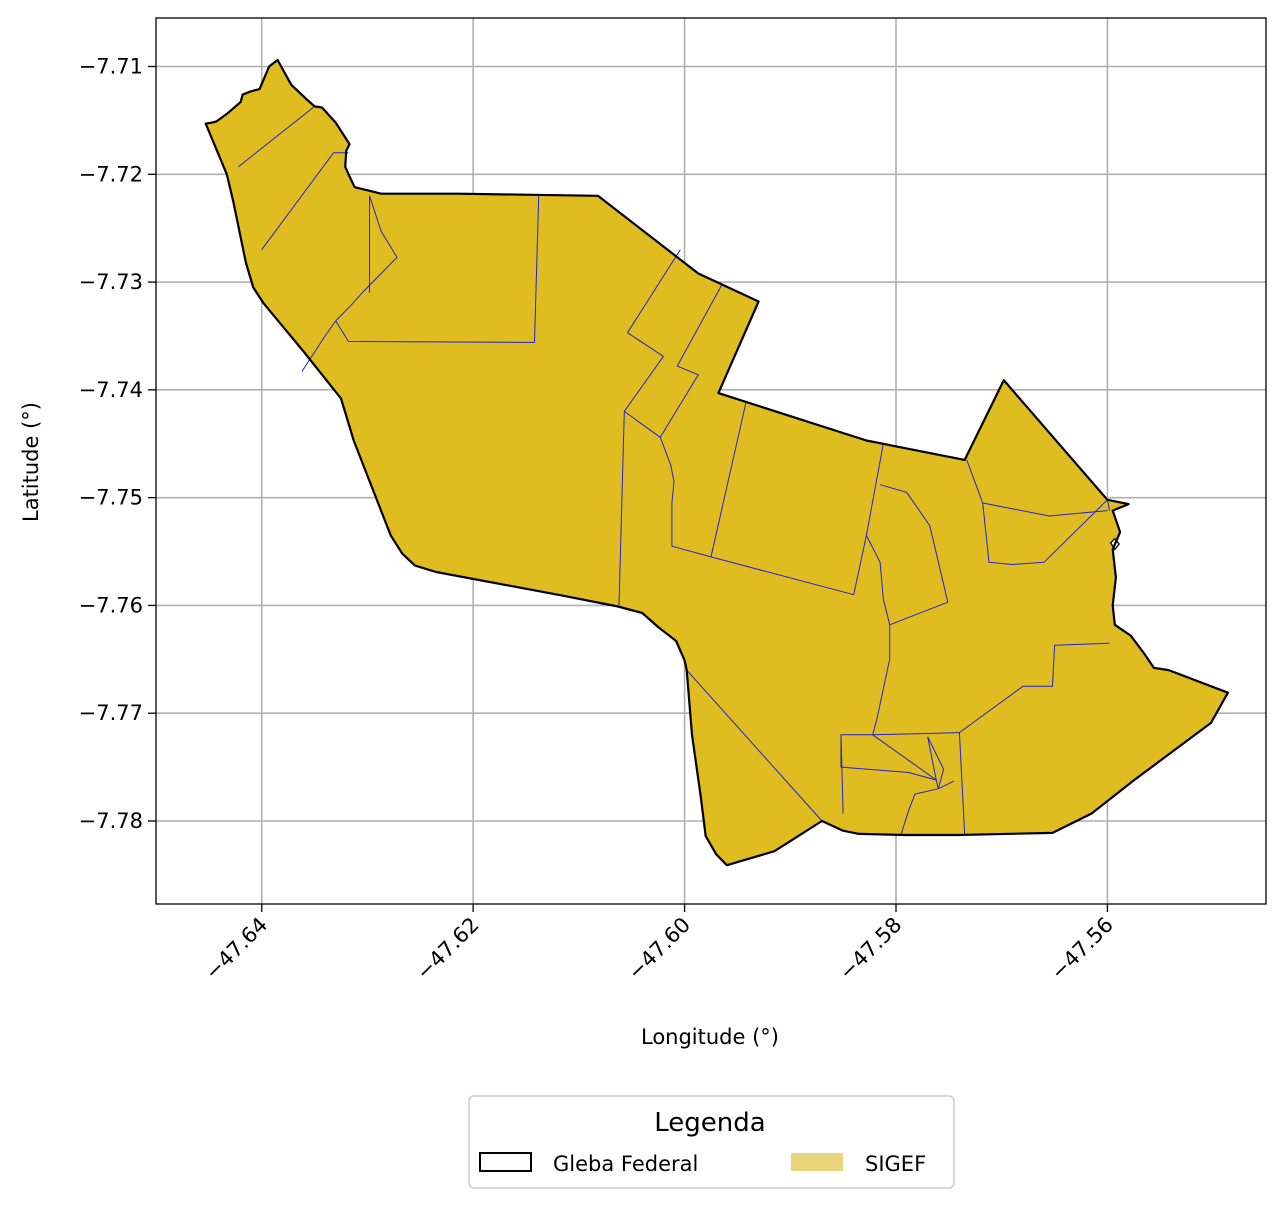 This screenshot has width=1284, height=1207. Describe the element at coordinates (871, 949) in the screenshot. I see `x-tick-label-3: −47.58` at that location.